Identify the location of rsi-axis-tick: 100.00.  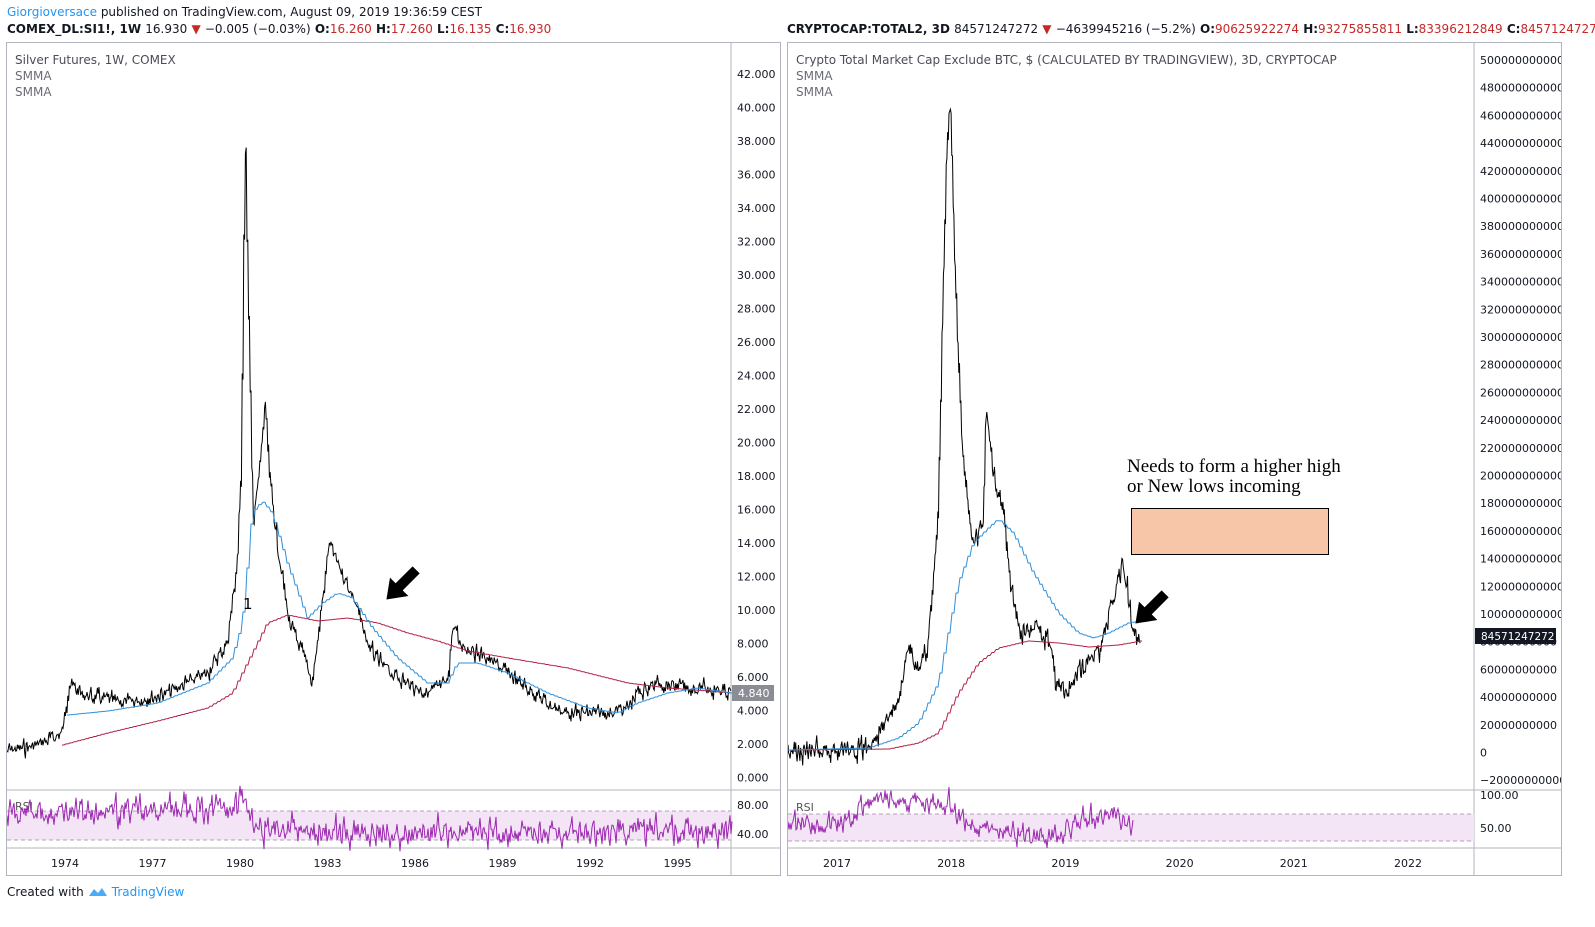
(1499, 795).